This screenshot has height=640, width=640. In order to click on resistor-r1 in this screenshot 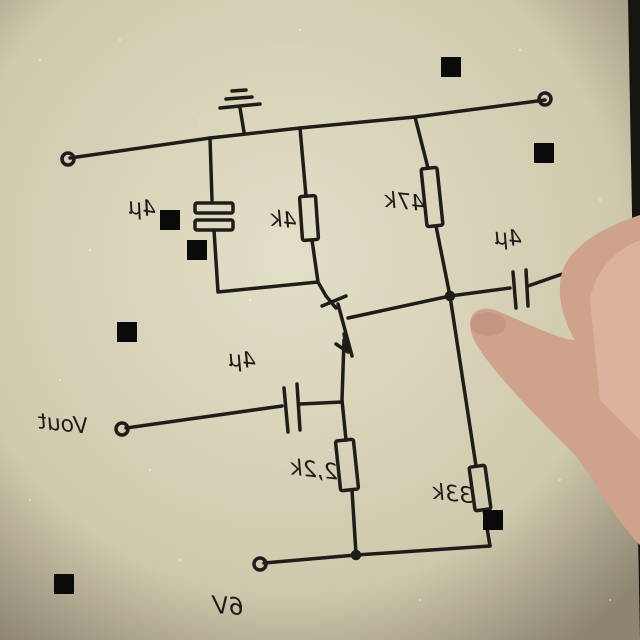, I will do `click(309, 218)`.